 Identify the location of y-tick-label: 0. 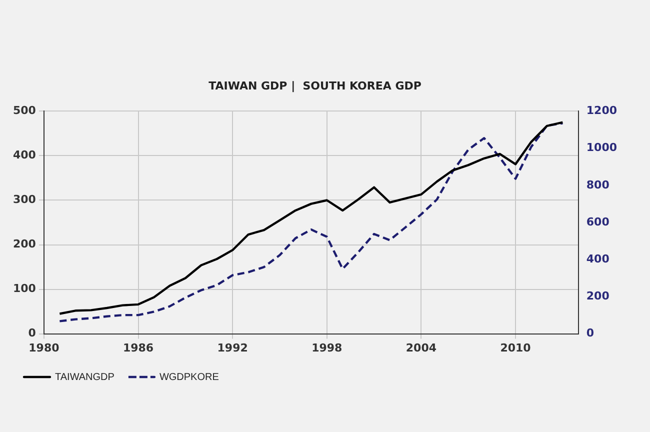
(32, 333).